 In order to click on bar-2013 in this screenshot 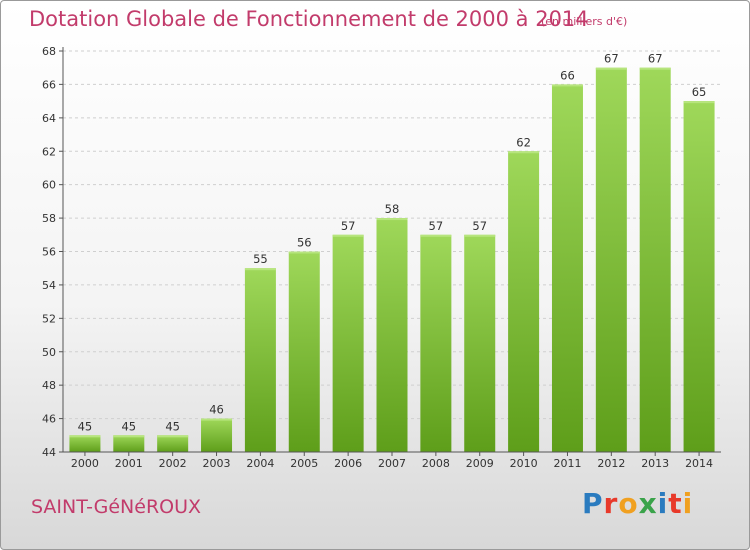, I will do `click(655, 259)`.